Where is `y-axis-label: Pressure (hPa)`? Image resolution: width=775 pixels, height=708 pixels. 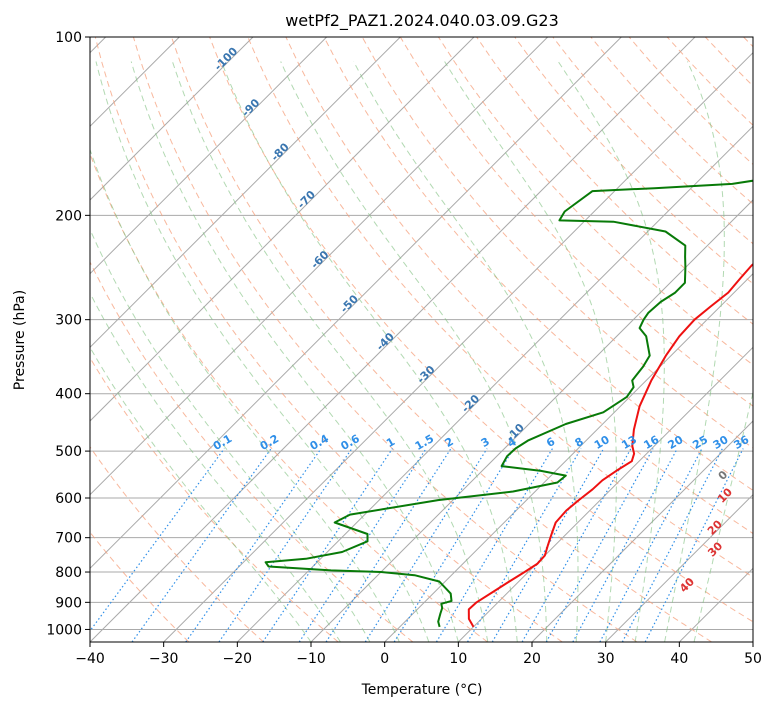
y-axis-label: Pressure (hPa) is located at coordinates (20, 340).